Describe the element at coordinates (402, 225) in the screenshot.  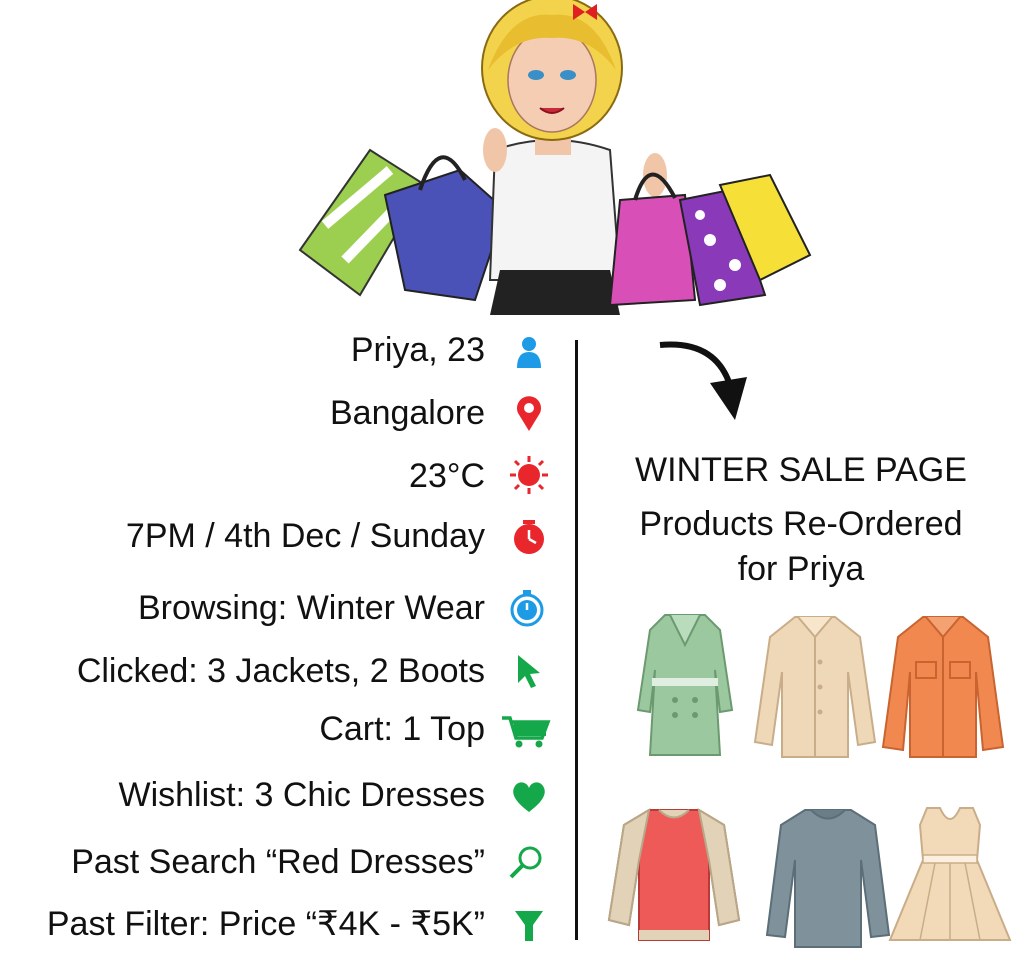
I see `shopping-bags-left` at that location.